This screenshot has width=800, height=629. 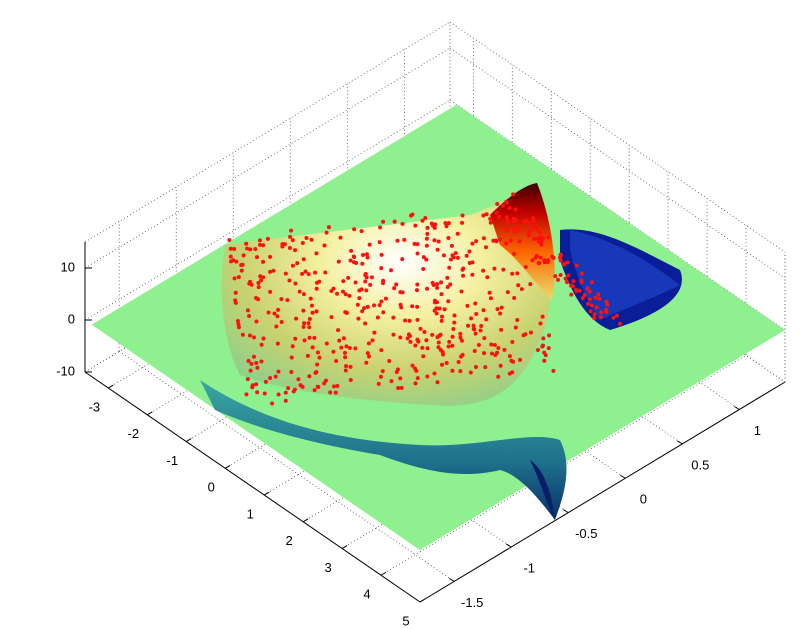 What do you see at coordinates (757, 430) in the screenshot?
I see `y-tick-label: 1` at bounding box center [757, 430].